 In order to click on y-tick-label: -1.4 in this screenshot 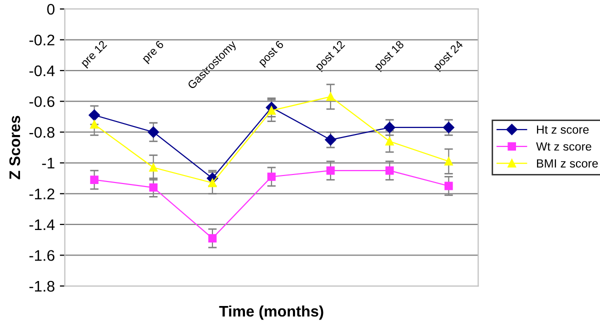, I will do `click(42, 224)`.